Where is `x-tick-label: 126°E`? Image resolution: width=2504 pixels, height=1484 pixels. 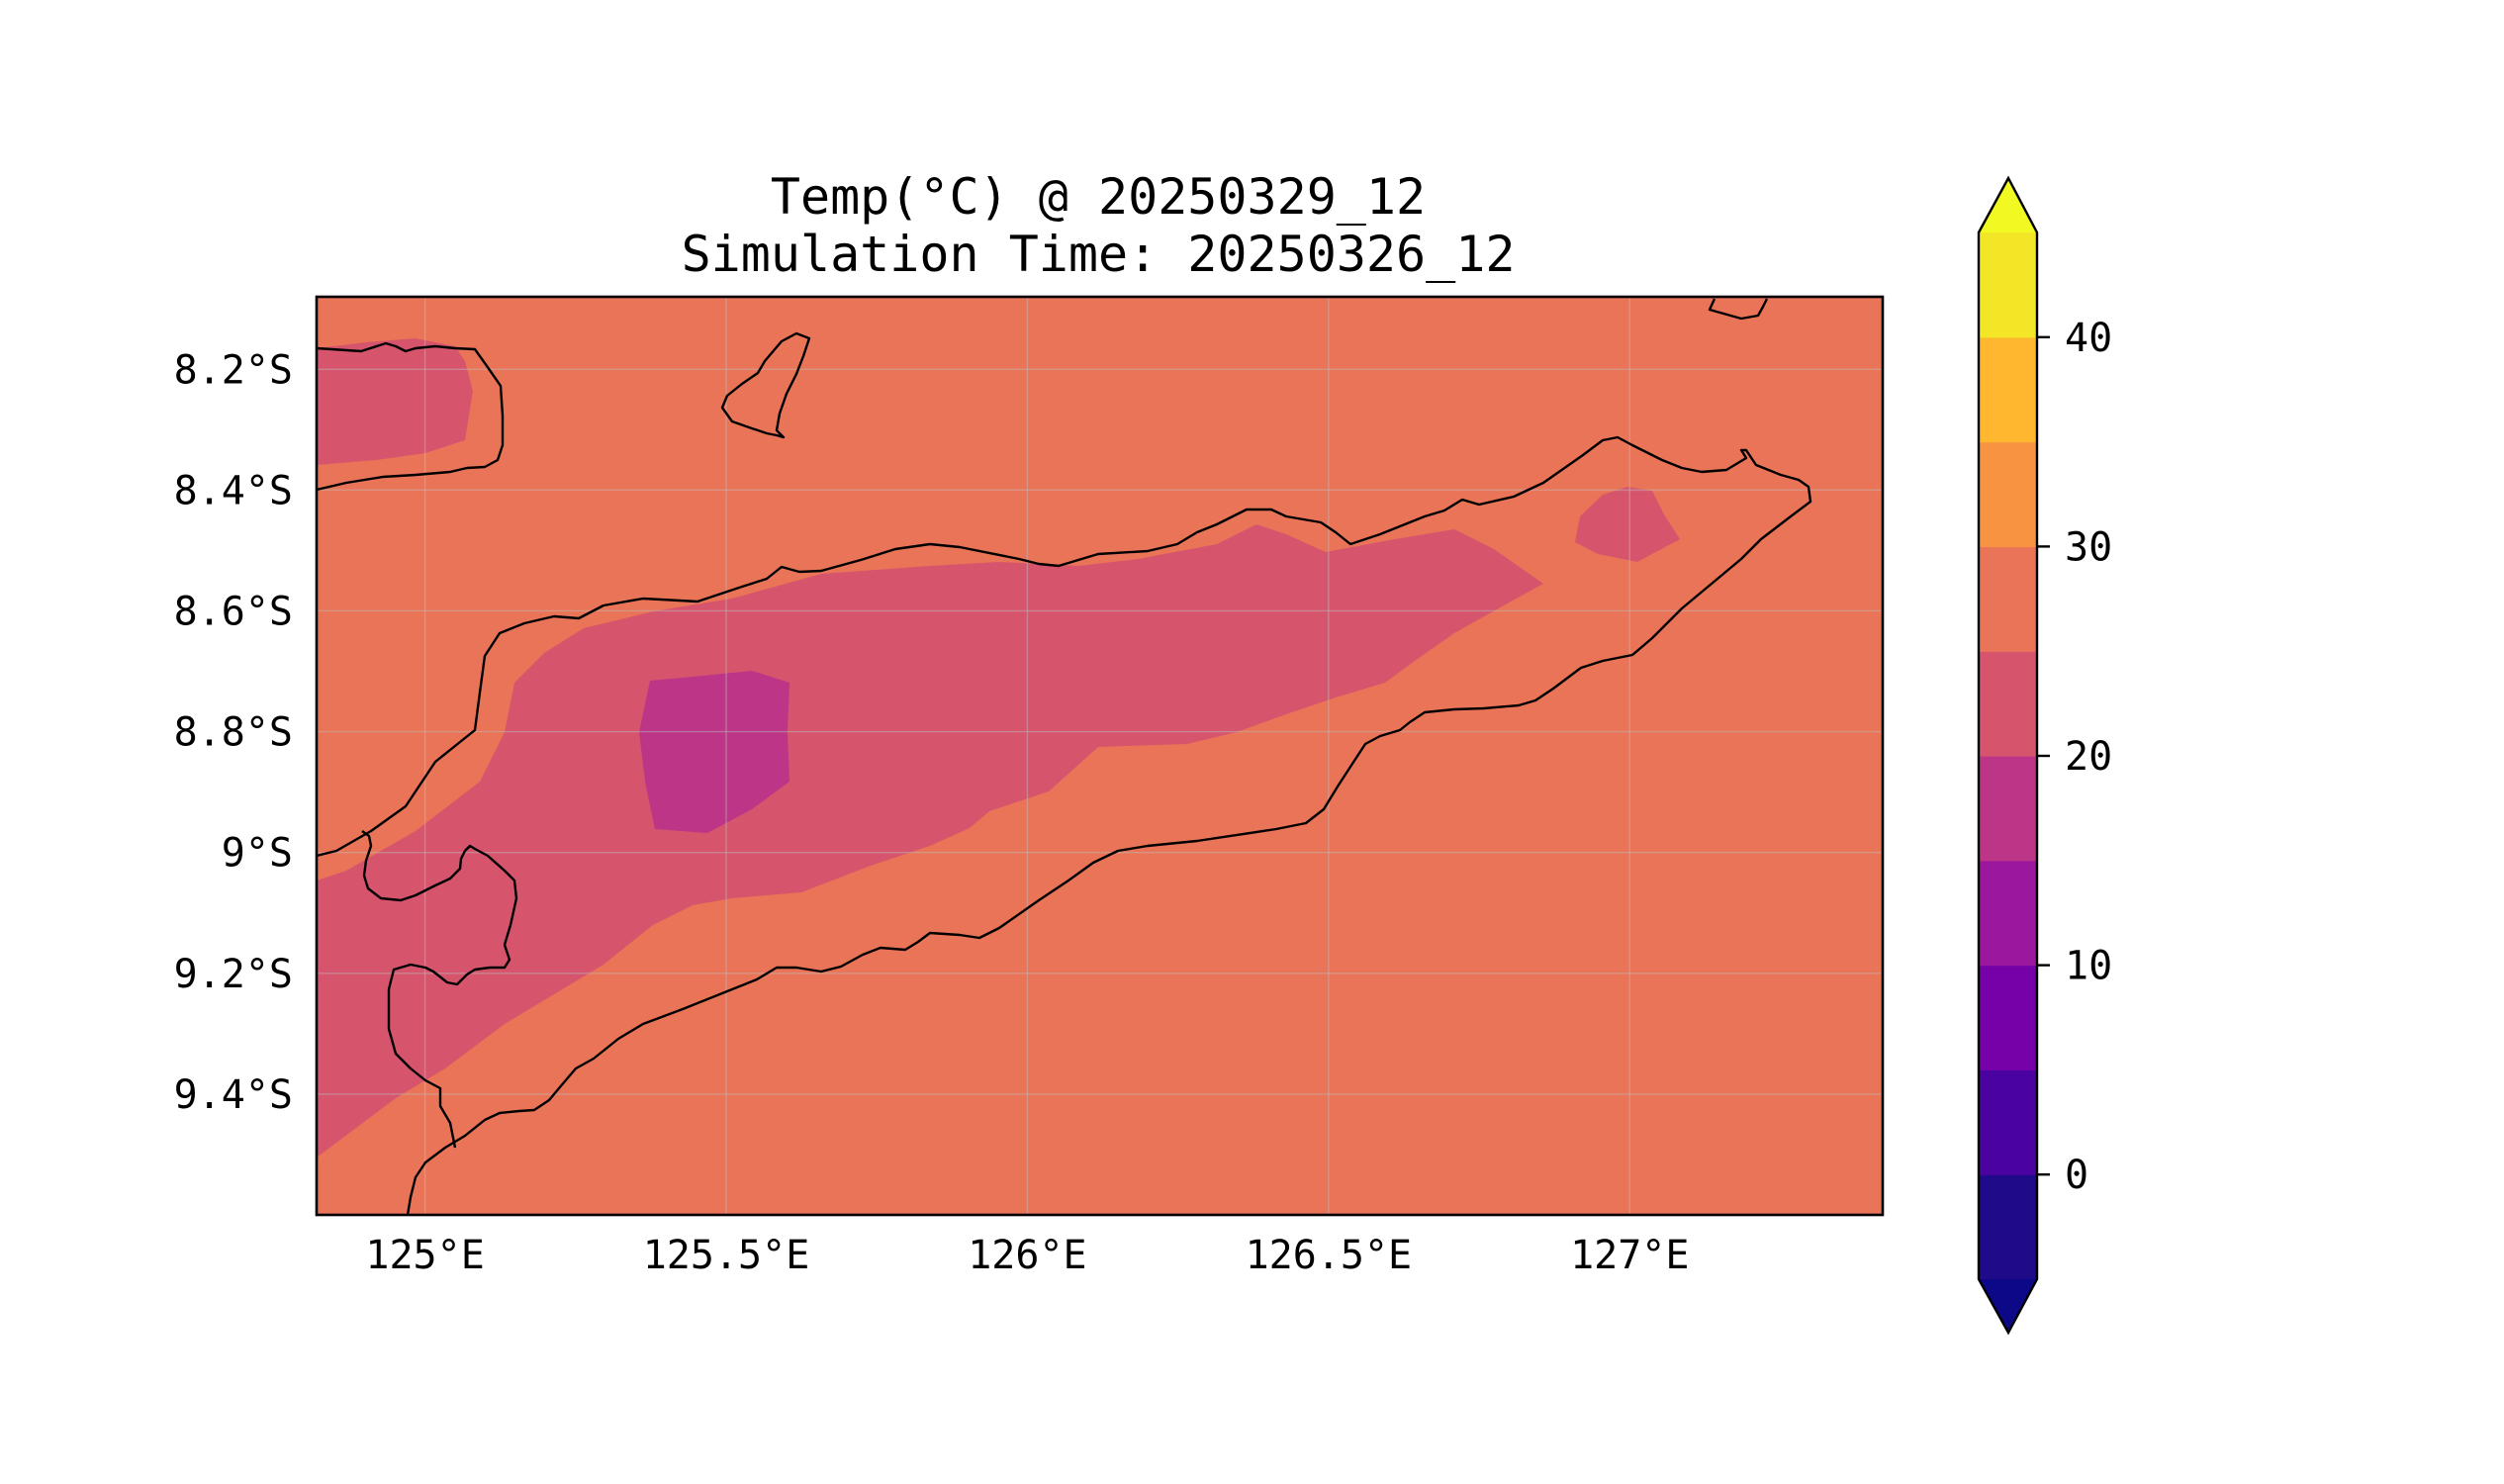 x-tick-label: 126°E is located at coordinates (1027, 1255).